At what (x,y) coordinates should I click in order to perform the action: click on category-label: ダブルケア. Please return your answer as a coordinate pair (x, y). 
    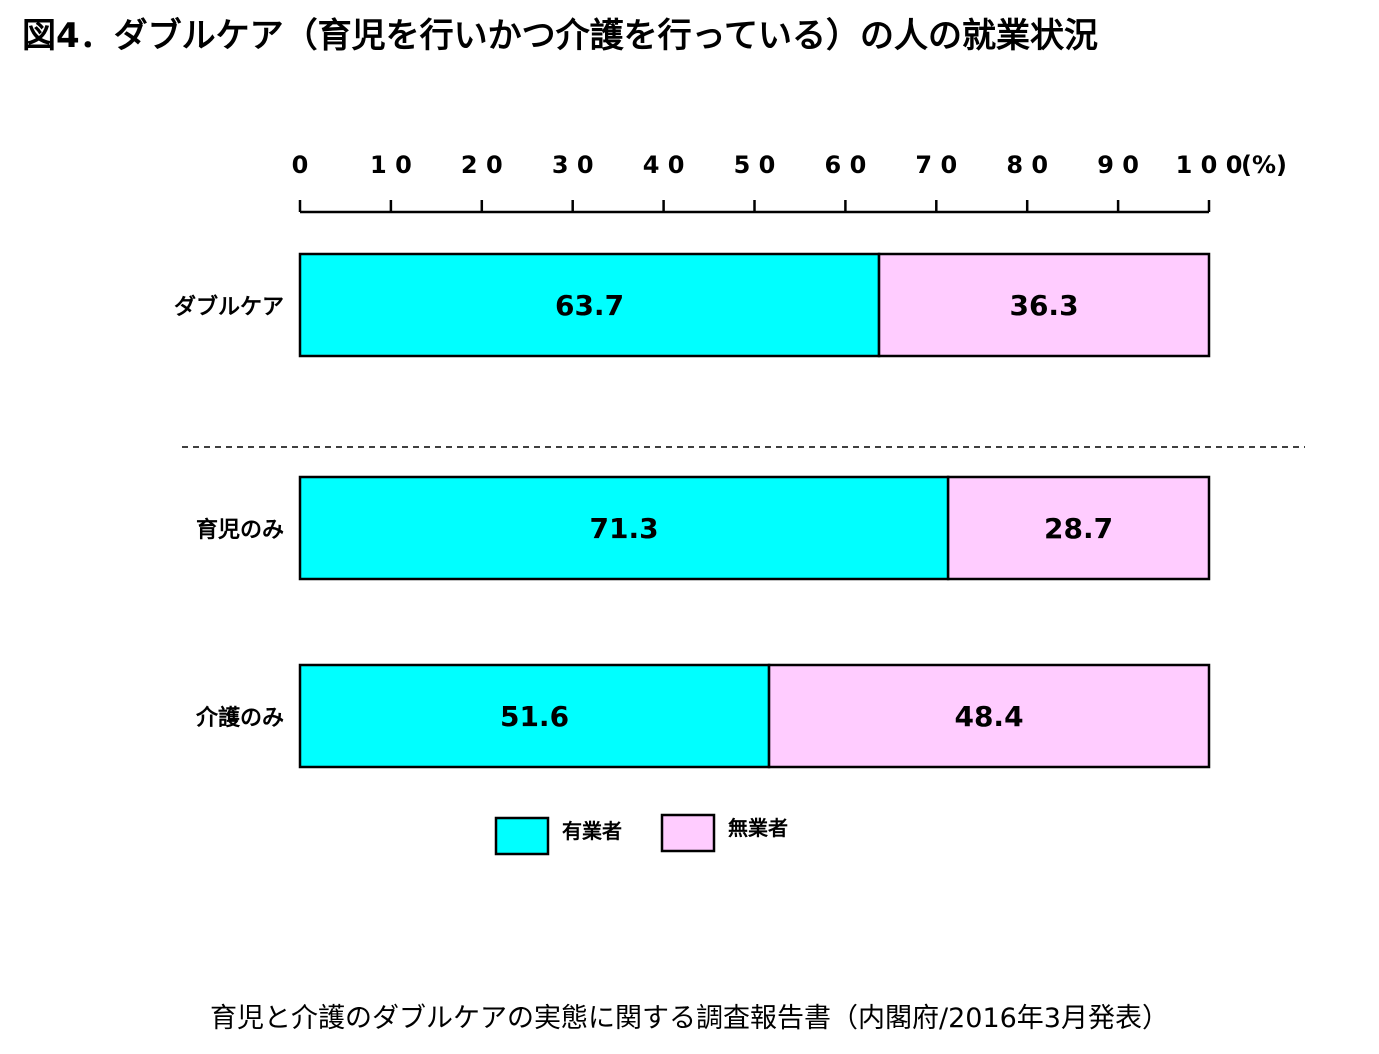
    Looking at the image, I should click on (229, 307).